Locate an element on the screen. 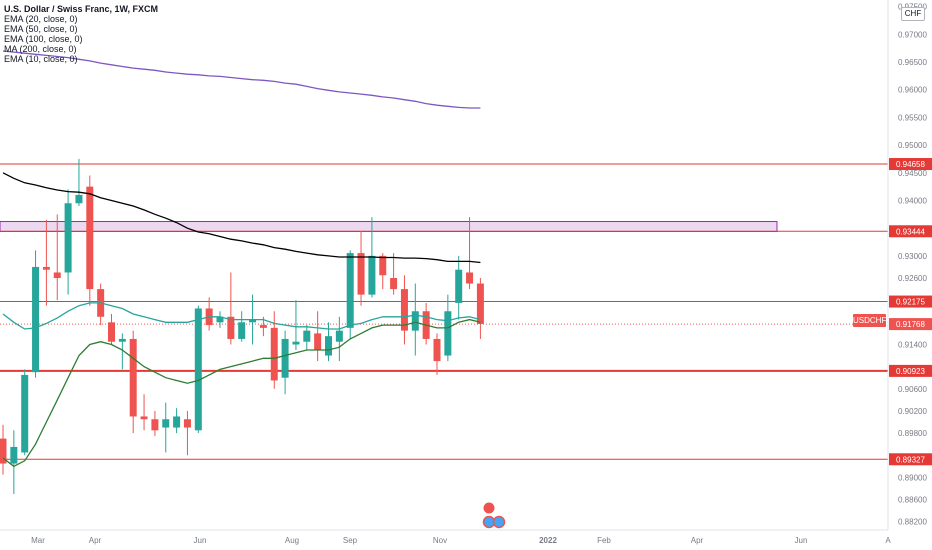  price-tick-label: 0.96000 is located at coordinates (912, 90).